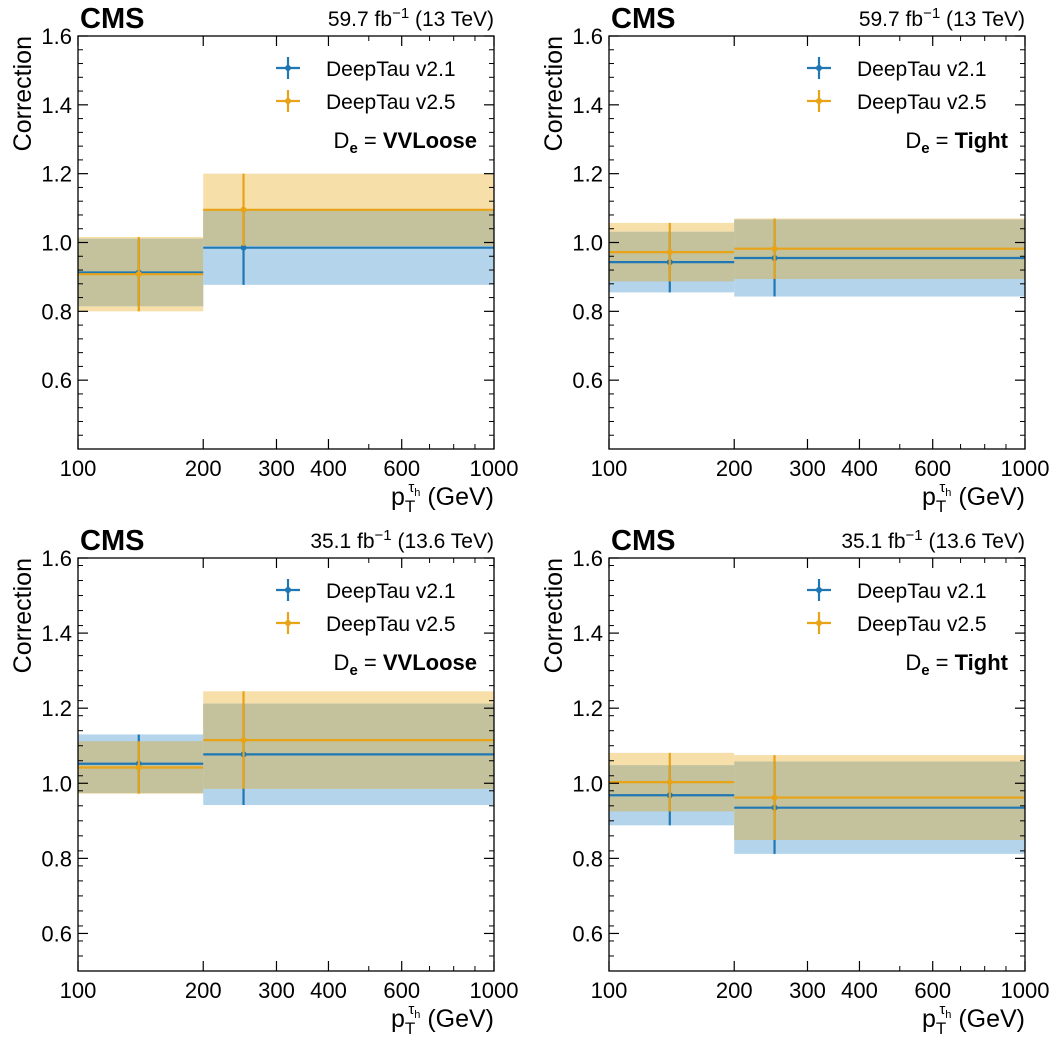 The image size is (1059, 1039). Describe the element at coordinates (56, 174) in the screenshot. I see `y-tick-label: 1.2` at that location.